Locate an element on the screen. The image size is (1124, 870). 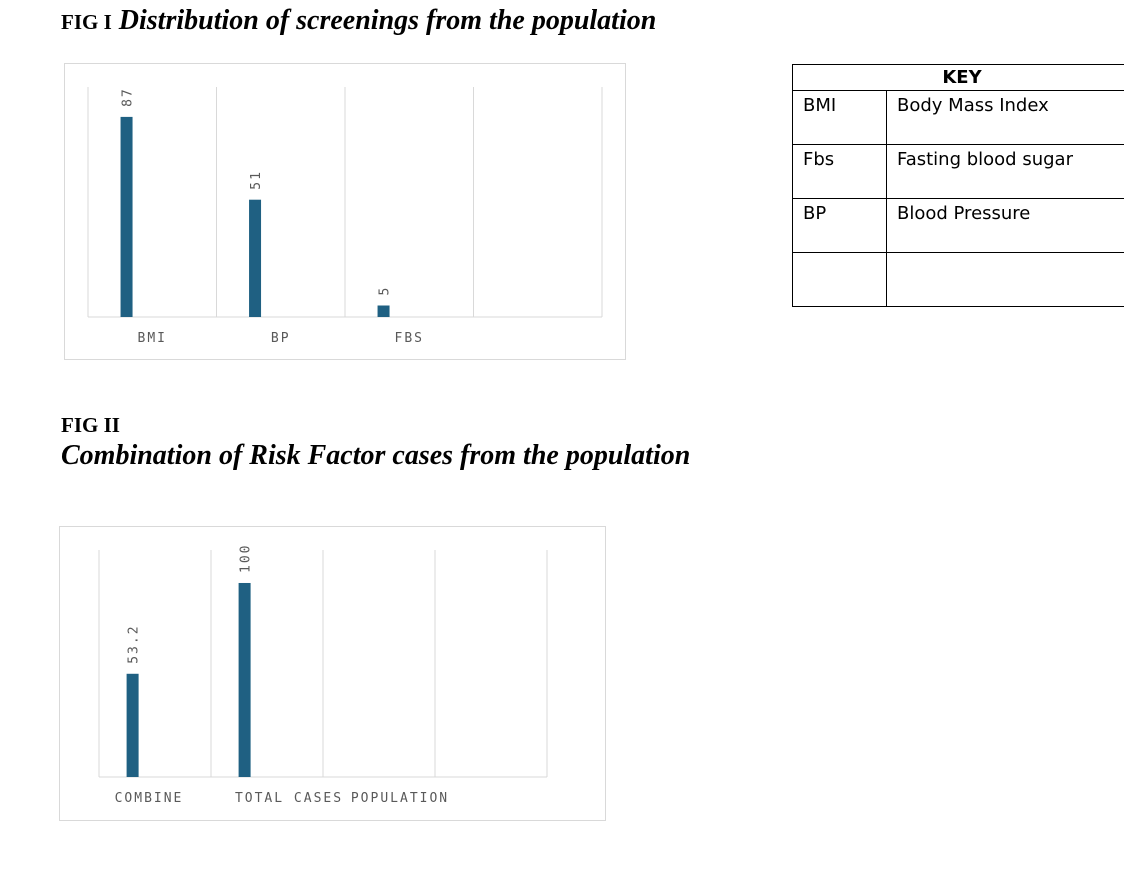
key-abbr is located at coordinates (839, 279).